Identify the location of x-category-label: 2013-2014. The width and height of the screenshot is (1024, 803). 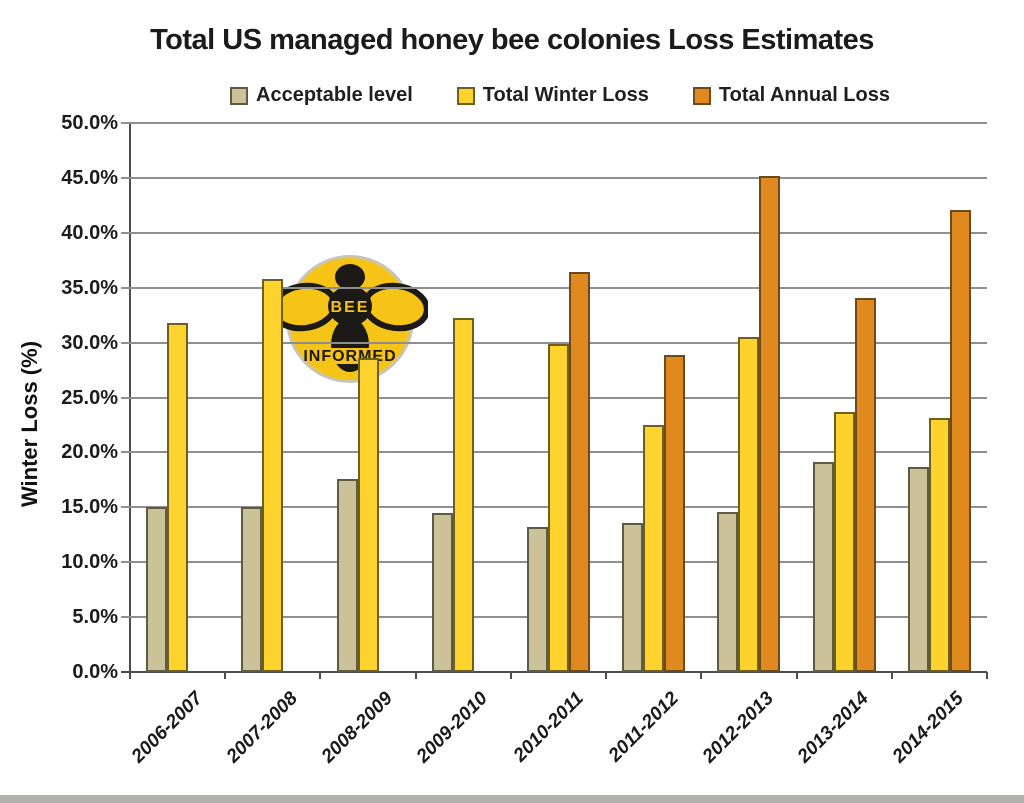
(833, 728).